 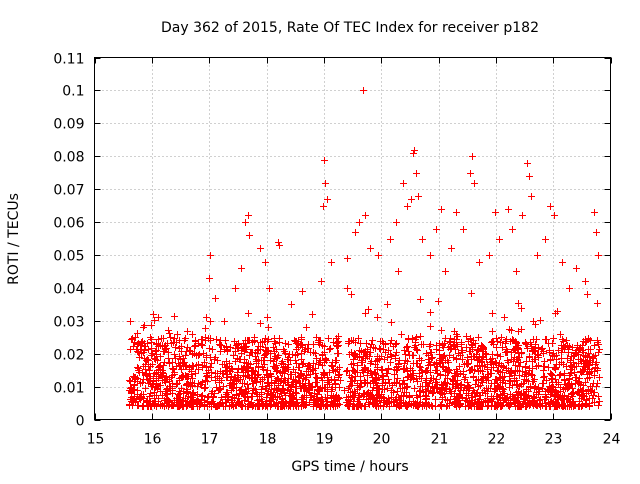 What do you see at coordinates (68, 158) in the screenshot?
I see `y-tick-label: 0.08` at bounding box center [68, 158].